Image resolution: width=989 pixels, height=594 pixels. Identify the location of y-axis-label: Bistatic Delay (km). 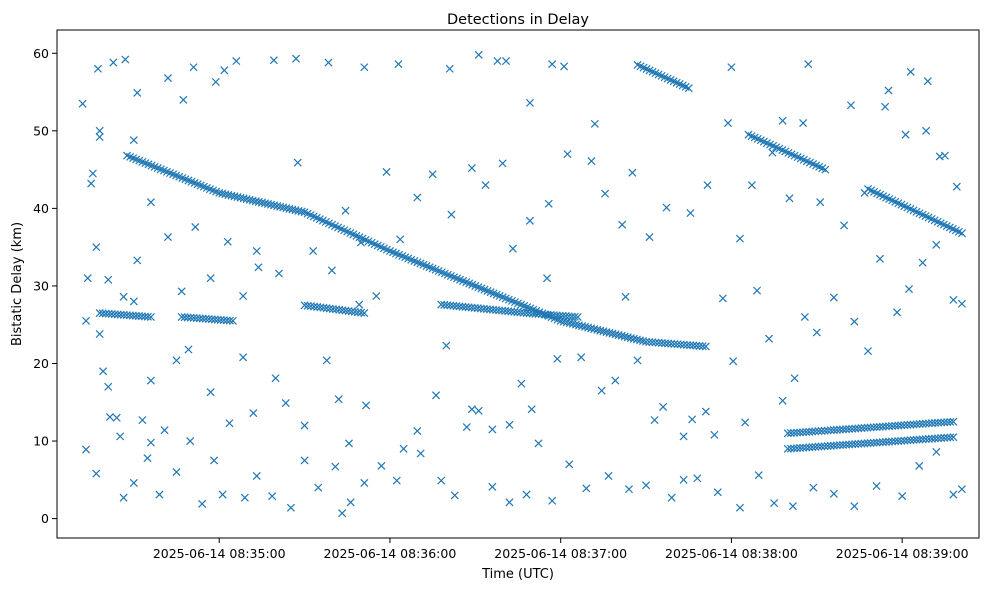
(17, 284).